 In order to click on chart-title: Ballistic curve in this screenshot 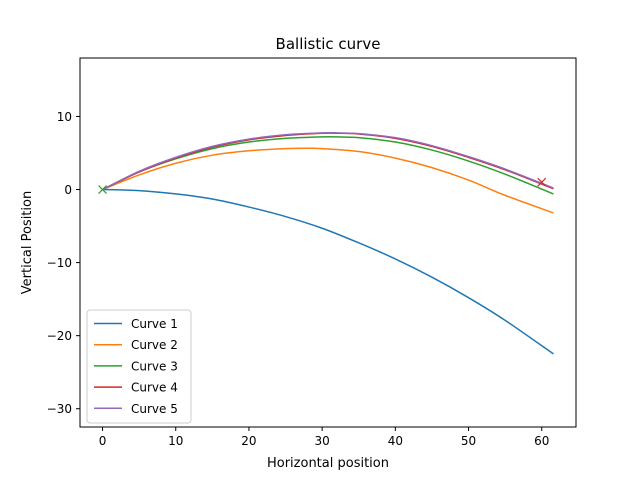, I will do `click(328, 44)`.